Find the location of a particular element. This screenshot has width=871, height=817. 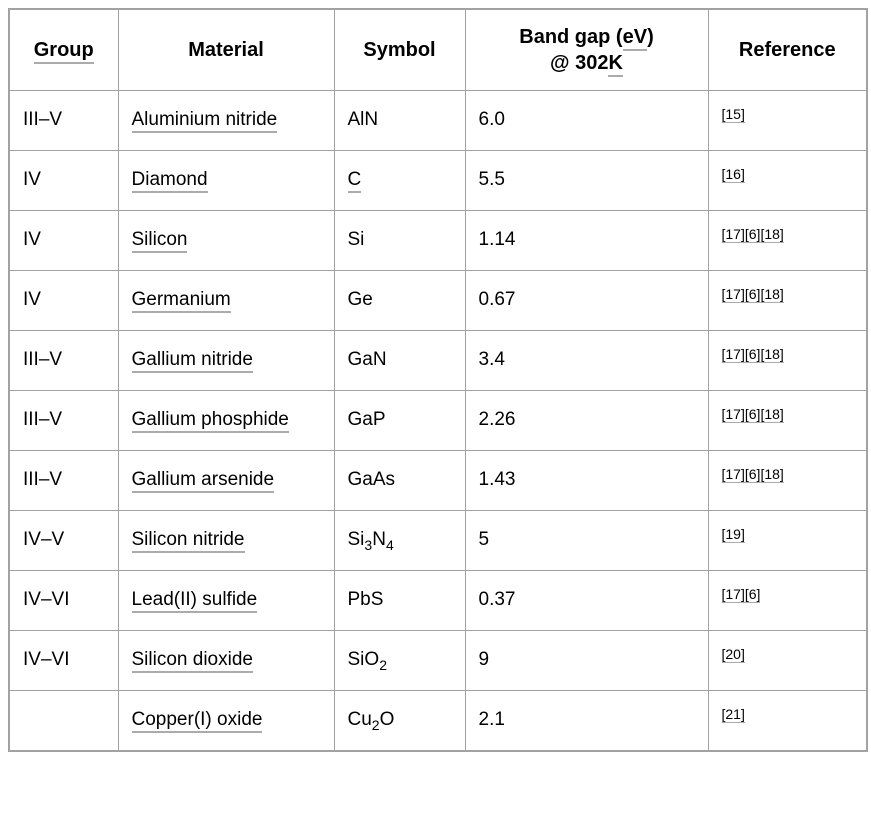

material-link: Gallium arsenide is located at coordinates (203, 481).